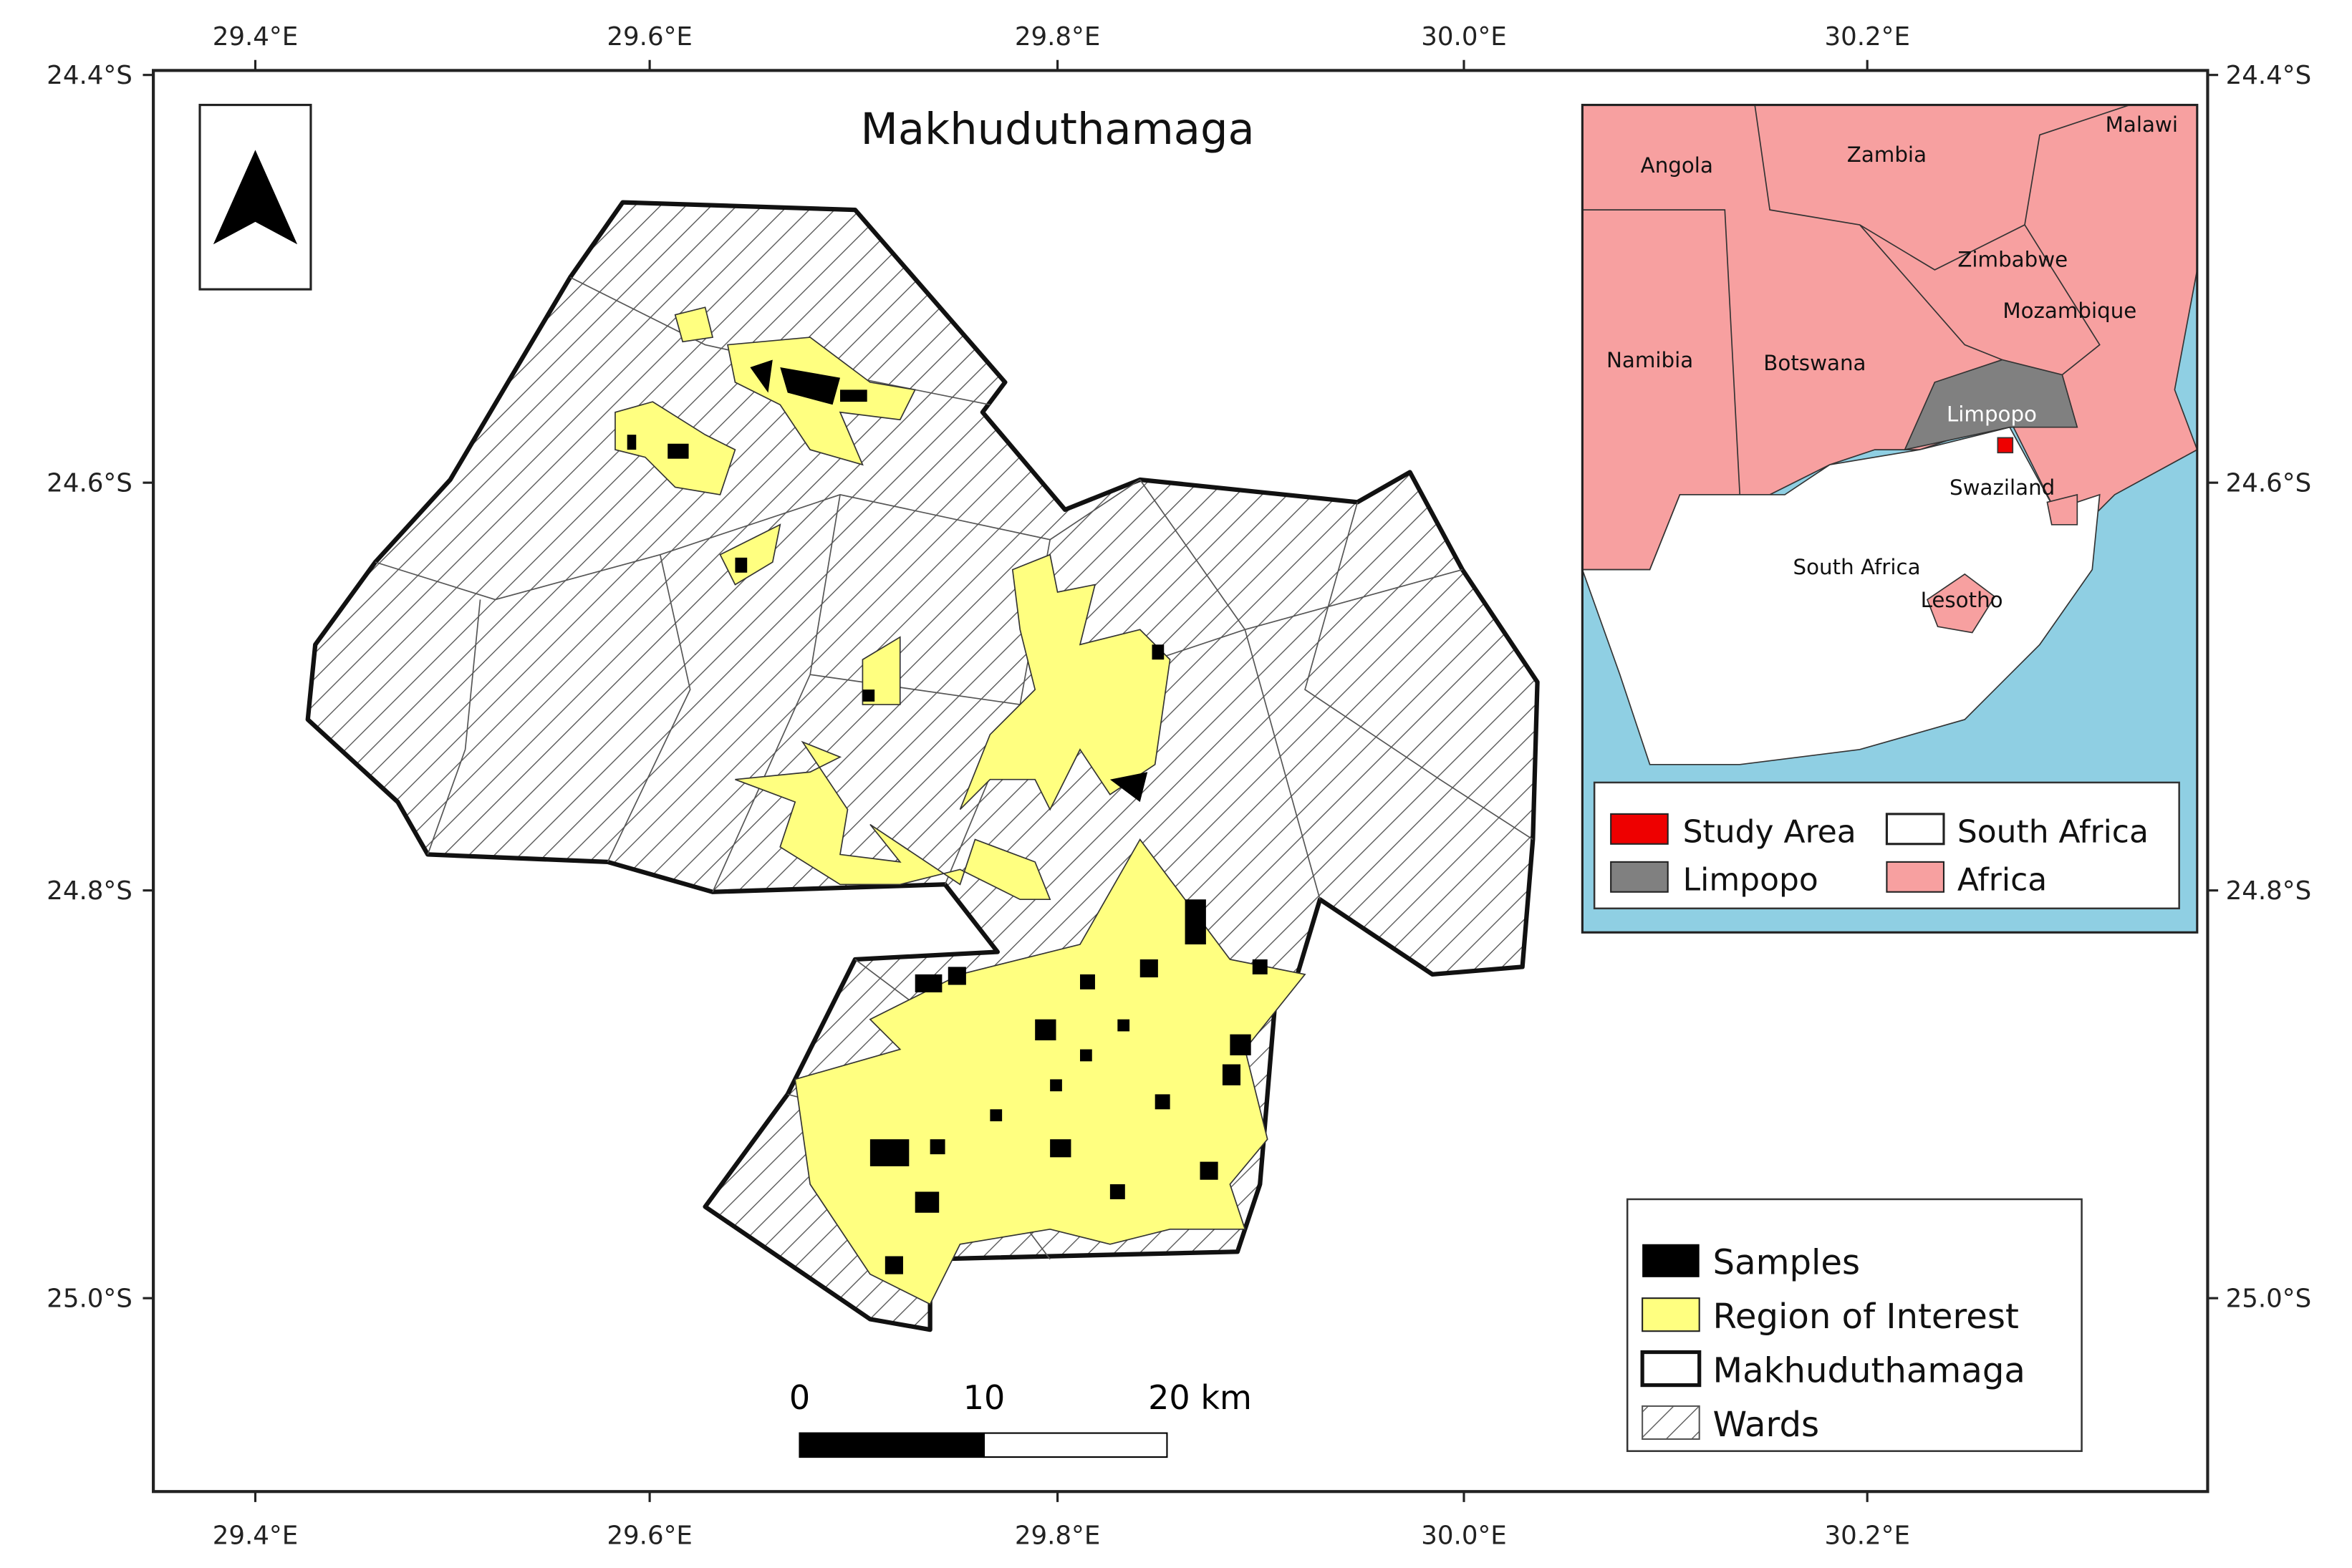 This screenshot has height=1568, width=2352. I want to click on scale-bar: 0 10 20 km, so click(1021, 1418).